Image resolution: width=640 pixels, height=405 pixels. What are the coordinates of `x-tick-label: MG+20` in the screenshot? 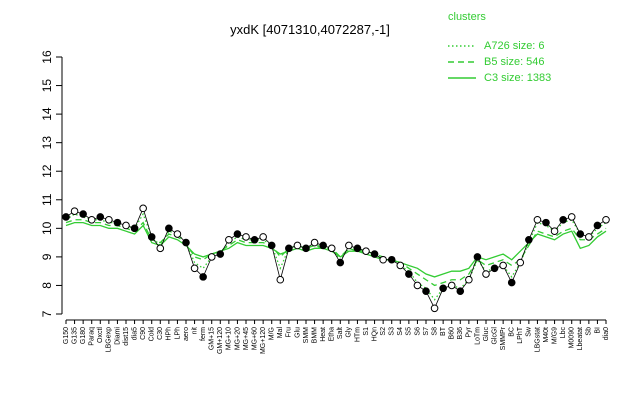 It's located at (237, 338).